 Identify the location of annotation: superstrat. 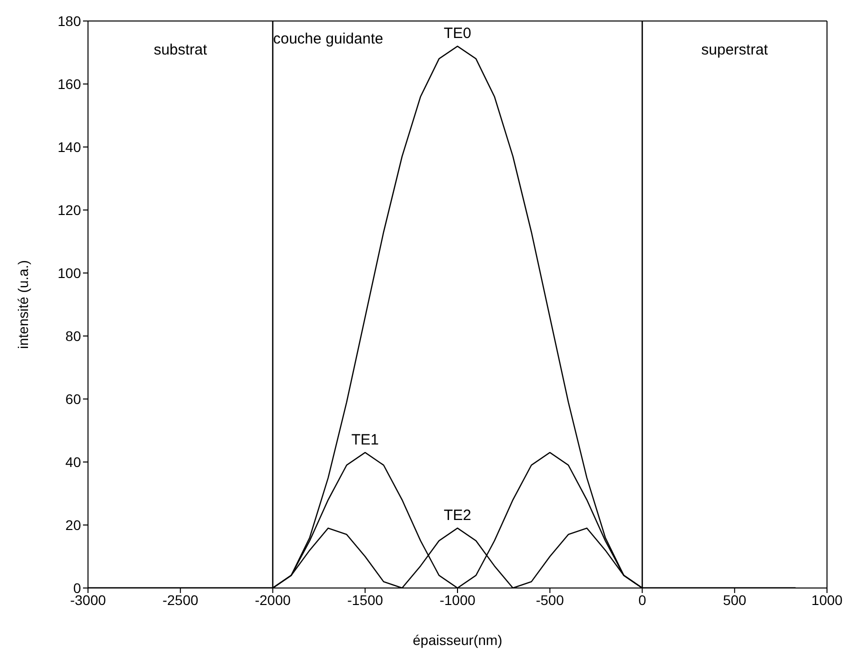
(735, 50).